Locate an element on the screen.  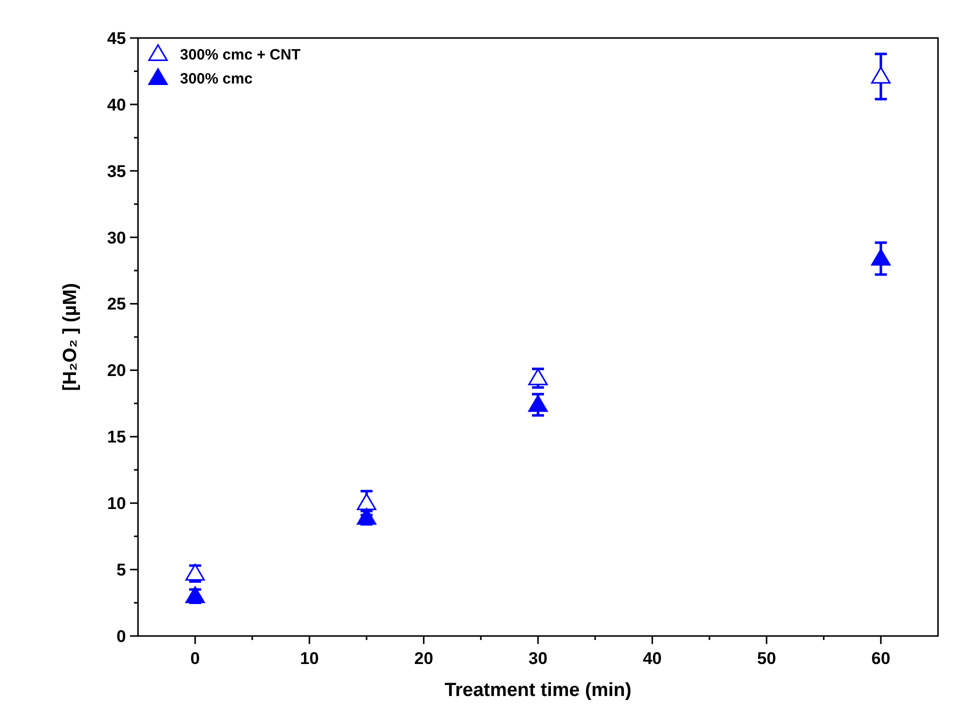
y-axis-title: [H₂O₂ ] (µM) is located at coordinates (70, 337).